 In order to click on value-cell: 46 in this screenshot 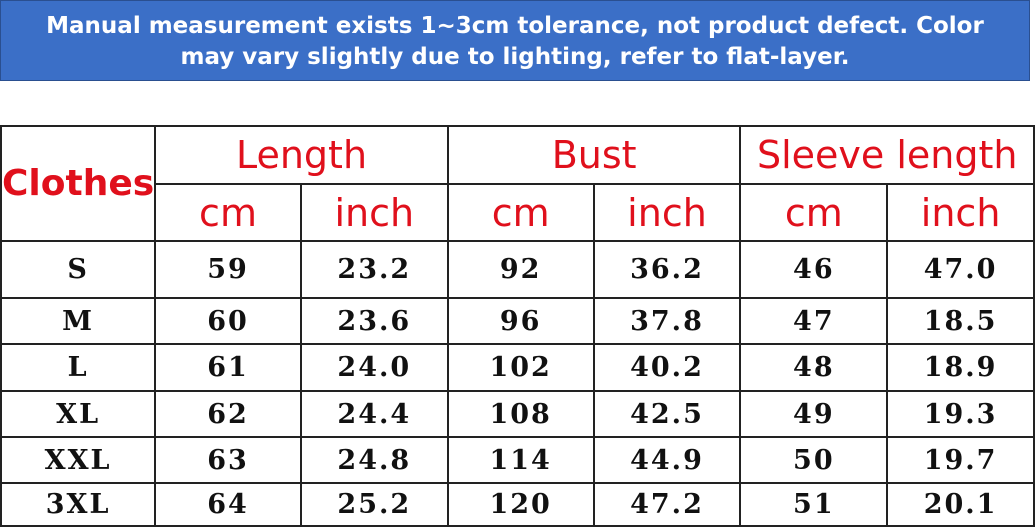, I will do `click(814, 269)`.